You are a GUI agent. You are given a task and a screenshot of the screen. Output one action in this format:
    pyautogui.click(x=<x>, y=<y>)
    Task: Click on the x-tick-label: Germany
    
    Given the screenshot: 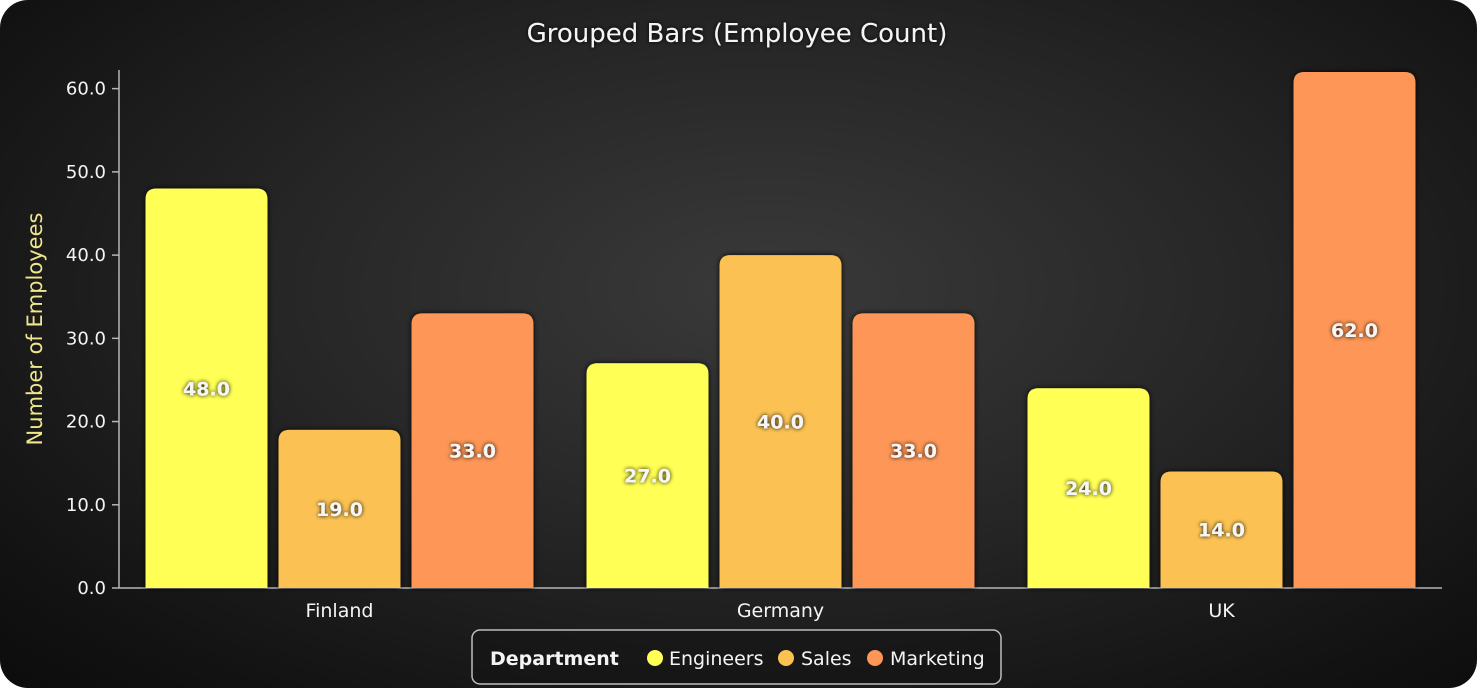 What is the action you would take?
    pyautogui.click(x=780, y=611)
    